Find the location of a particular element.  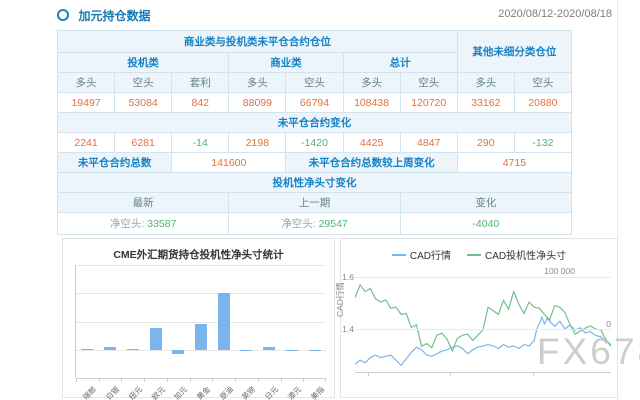

subgroup-speculative: 投机类 is located at coordinates (143, 62).